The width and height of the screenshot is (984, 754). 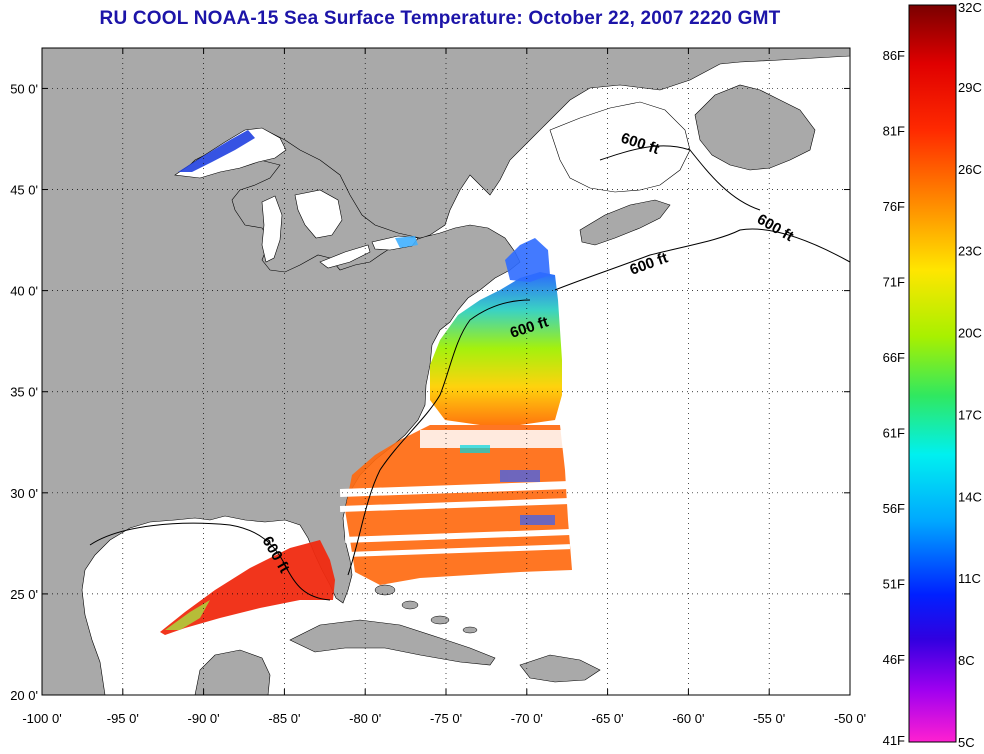 What do you see at coordinates (620, 147) in the screenshot?
I see `gulf-st-lawrence` at bounding box center [620, 147].